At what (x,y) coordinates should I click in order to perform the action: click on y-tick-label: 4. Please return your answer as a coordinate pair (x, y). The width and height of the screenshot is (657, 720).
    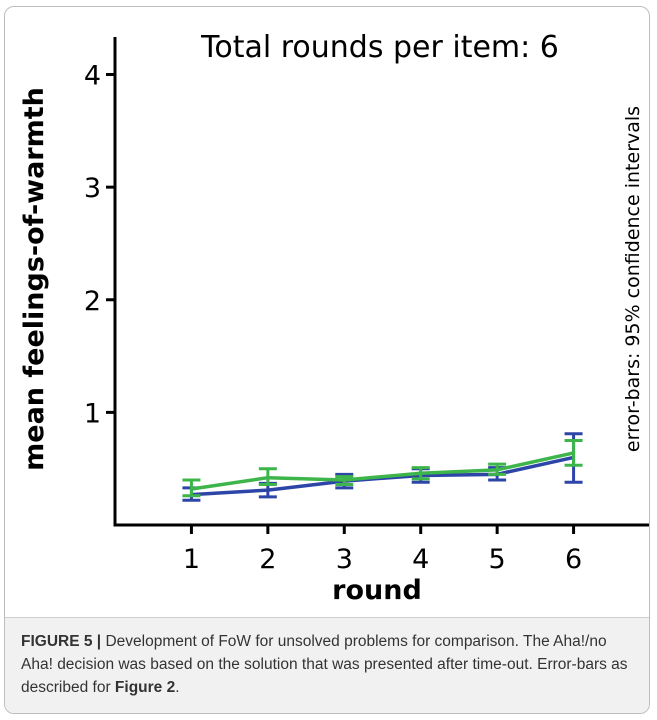
    Looking at the image, I should click on (92, 76).